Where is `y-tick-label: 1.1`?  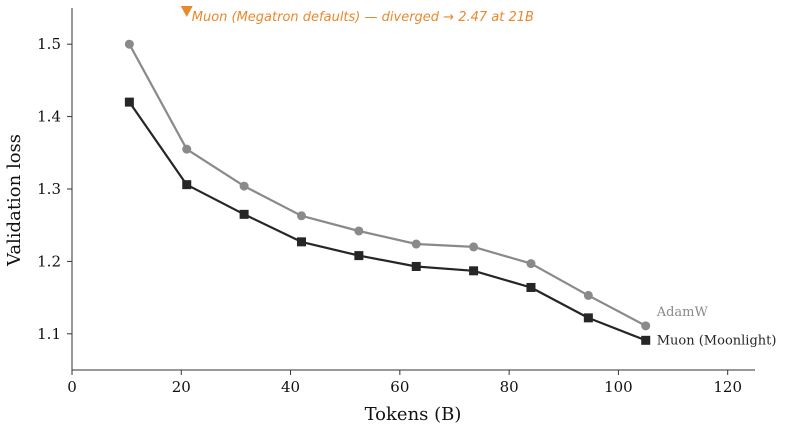 y-tick-label: 1.1 is located at coordinates (49, 334).